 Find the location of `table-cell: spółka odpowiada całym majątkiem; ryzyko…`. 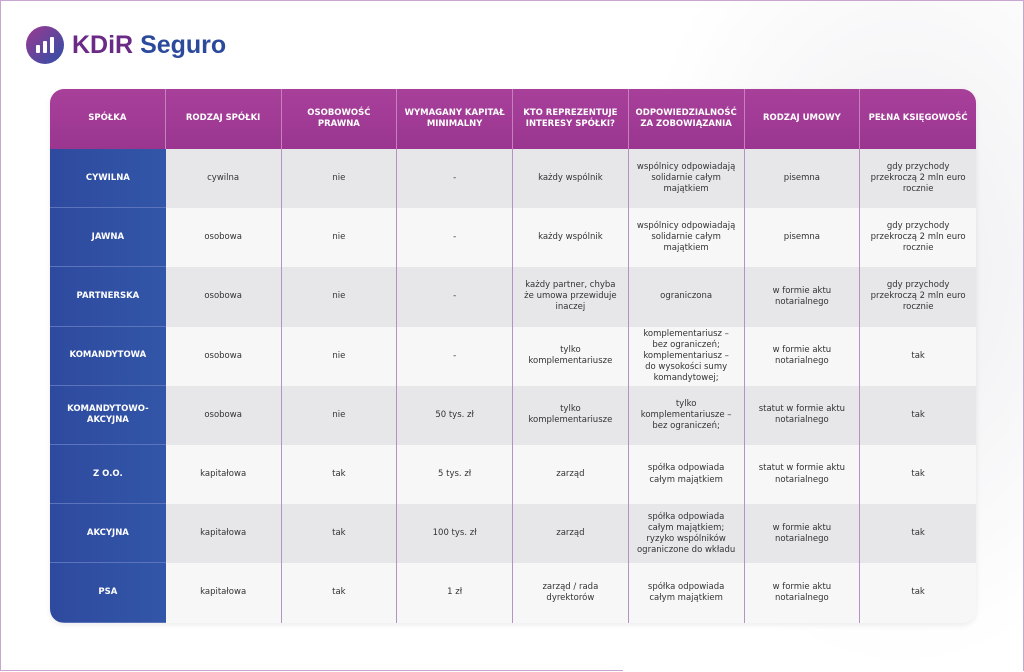

table-cell: spółka odpowiada całym majątkiem; ryzyko… is located at coordinates (686, 534).